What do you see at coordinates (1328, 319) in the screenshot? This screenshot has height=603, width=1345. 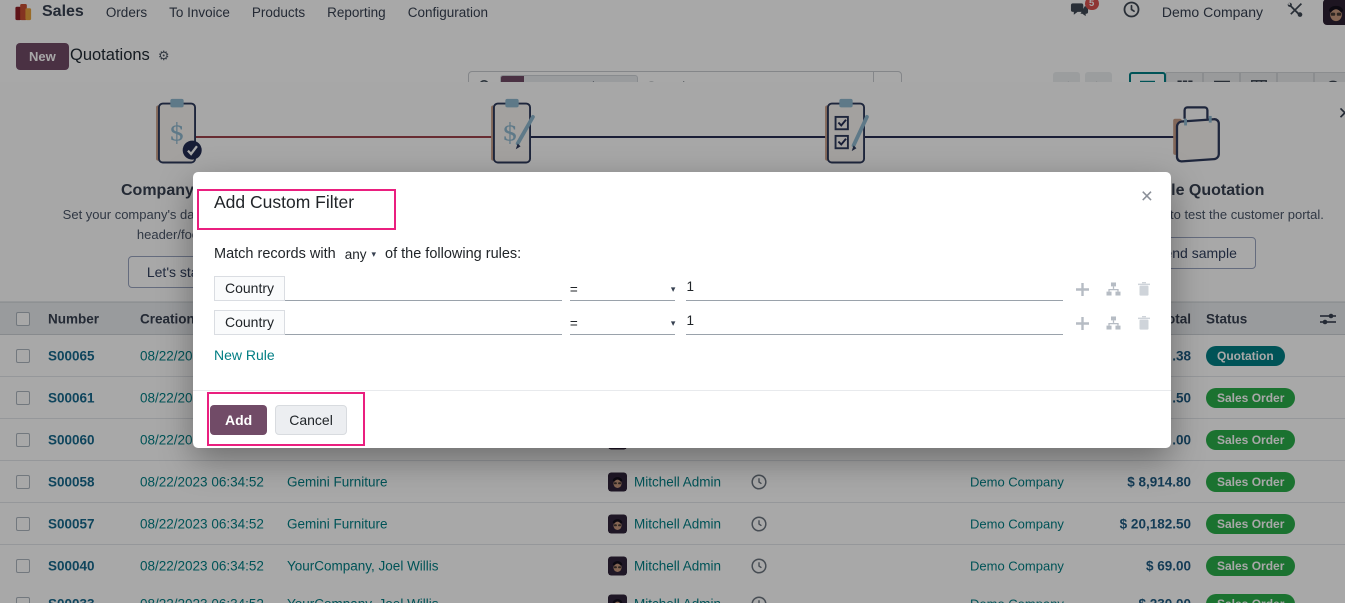 I see `optional-columns-icon` at bounding box center [1328, 319].